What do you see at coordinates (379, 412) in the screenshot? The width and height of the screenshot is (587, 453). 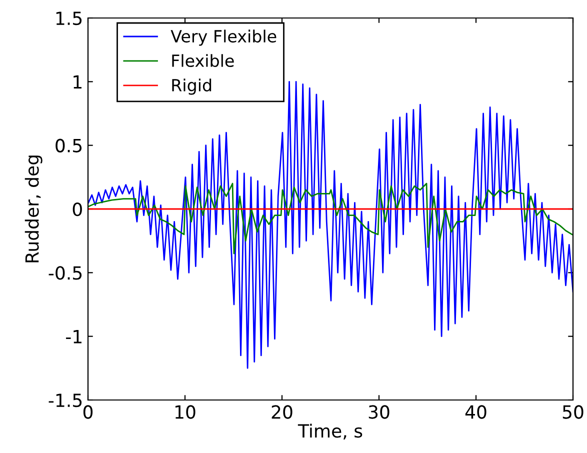 I see `x-tick-label: 30` at bounding box center [379, 412].